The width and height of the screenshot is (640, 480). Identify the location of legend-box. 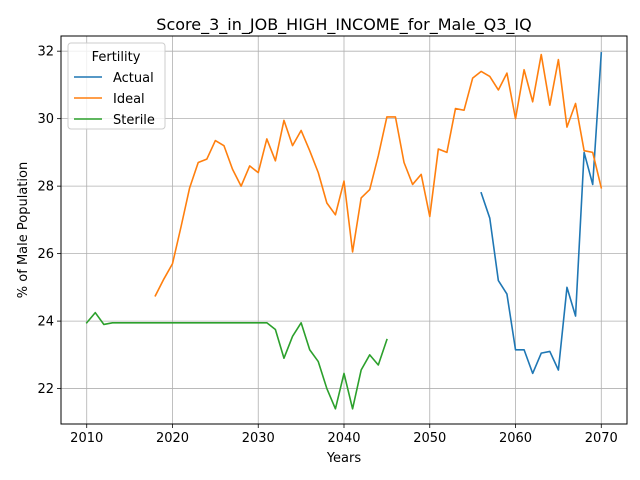
(116, 86).